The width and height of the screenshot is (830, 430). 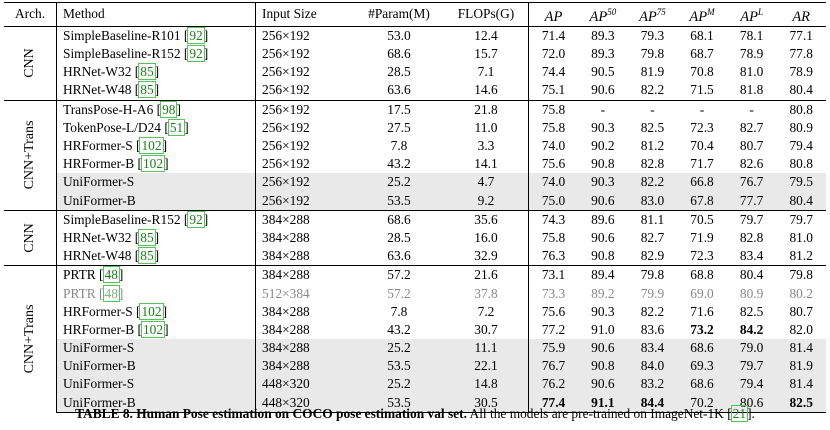 I want to click on metric-cell: 74.4, so click(x=553, y=72).